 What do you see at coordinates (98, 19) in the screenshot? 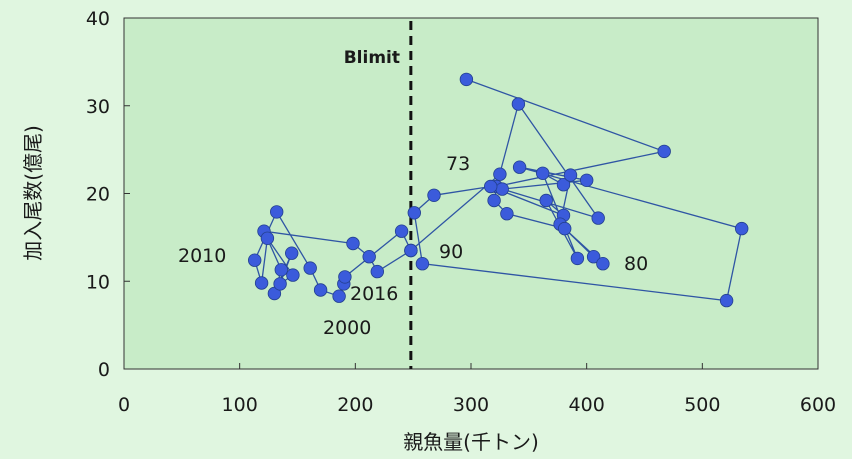
I see `y-tick-label: 40` at bounding box center [98, 19].